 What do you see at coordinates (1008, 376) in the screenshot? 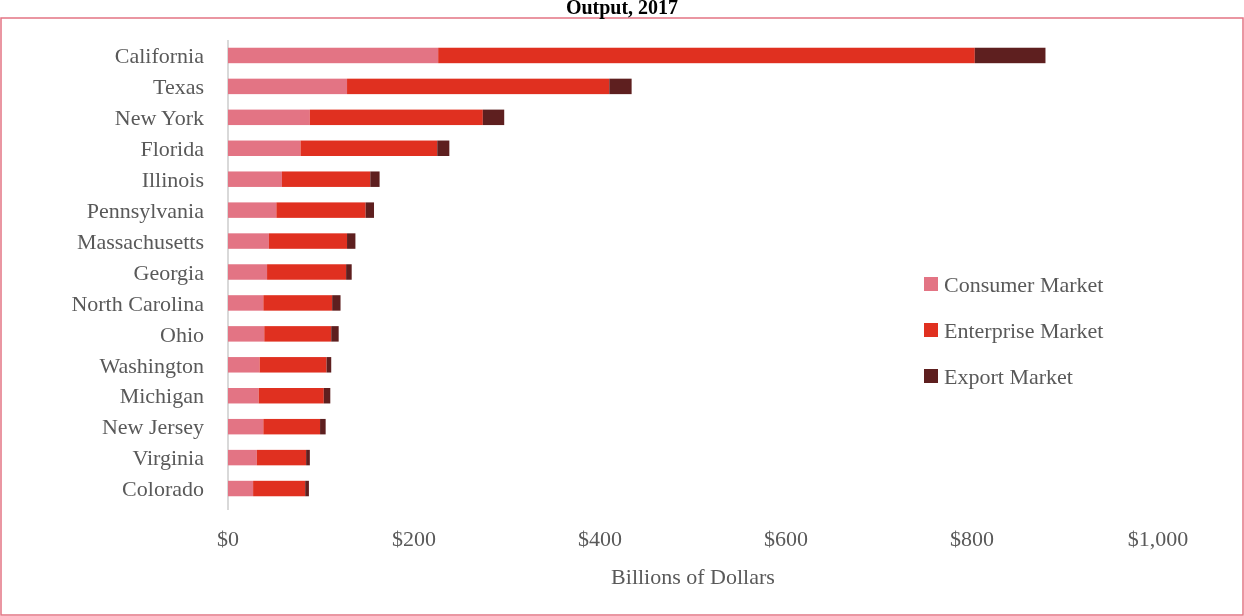
I see `legend-label: Export Market` at bounding box center [1008, 376].